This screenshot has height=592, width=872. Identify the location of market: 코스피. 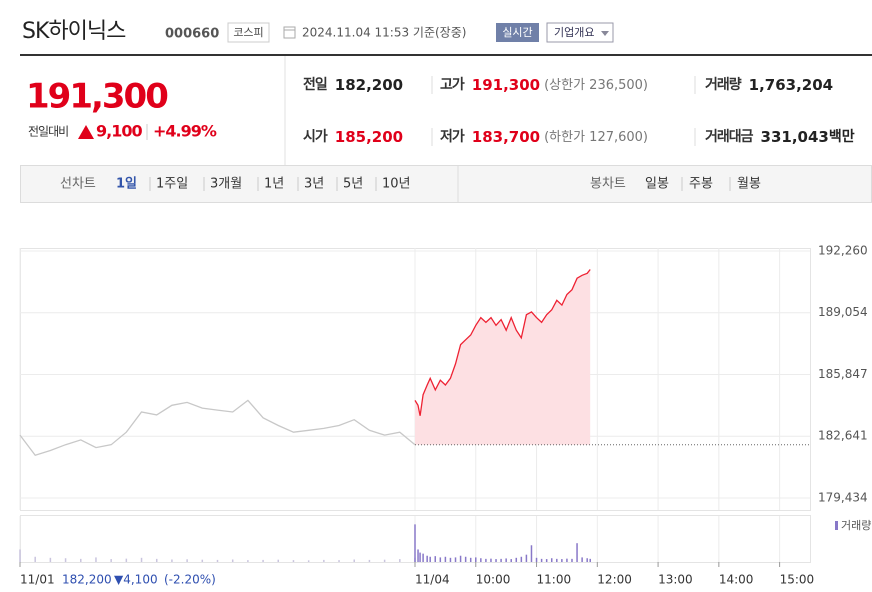
(248, 32).